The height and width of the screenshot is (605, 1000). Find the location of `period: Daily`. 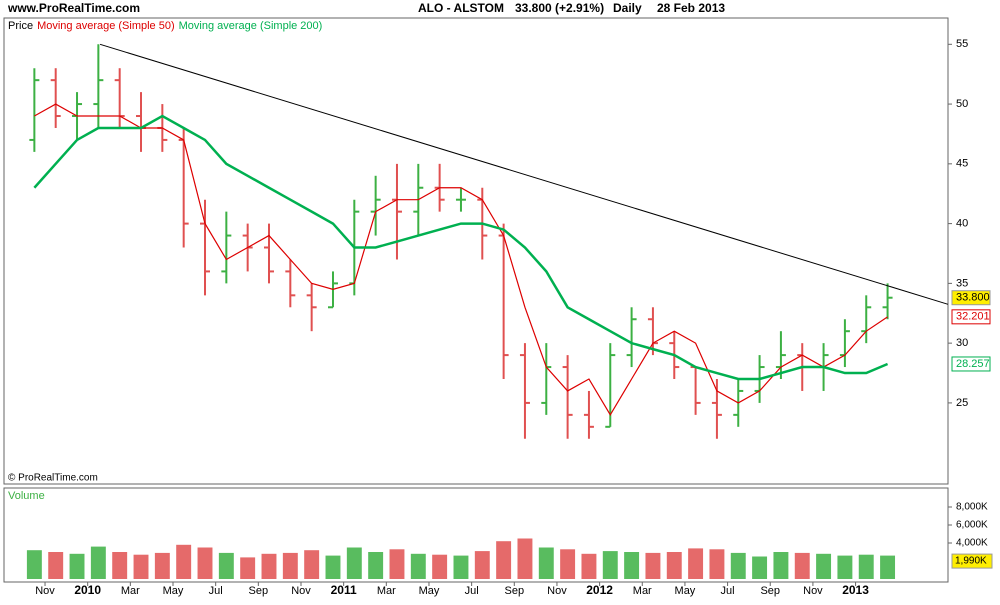

period: Daily is located at coordinates (627, 8).